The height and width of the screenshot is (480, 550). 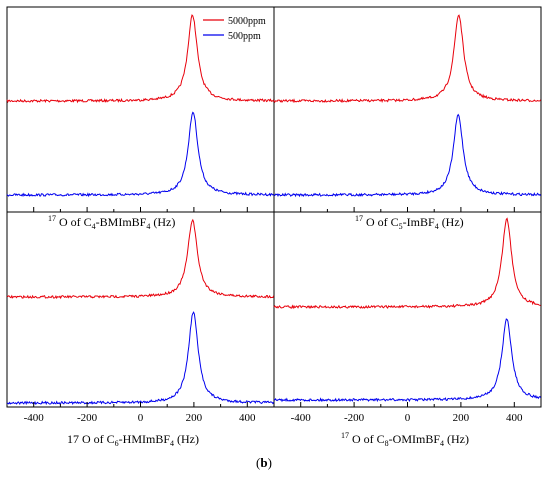 I want to click on spectrum-line-bottom-left-5000ppm, so click(x=140, y=259).